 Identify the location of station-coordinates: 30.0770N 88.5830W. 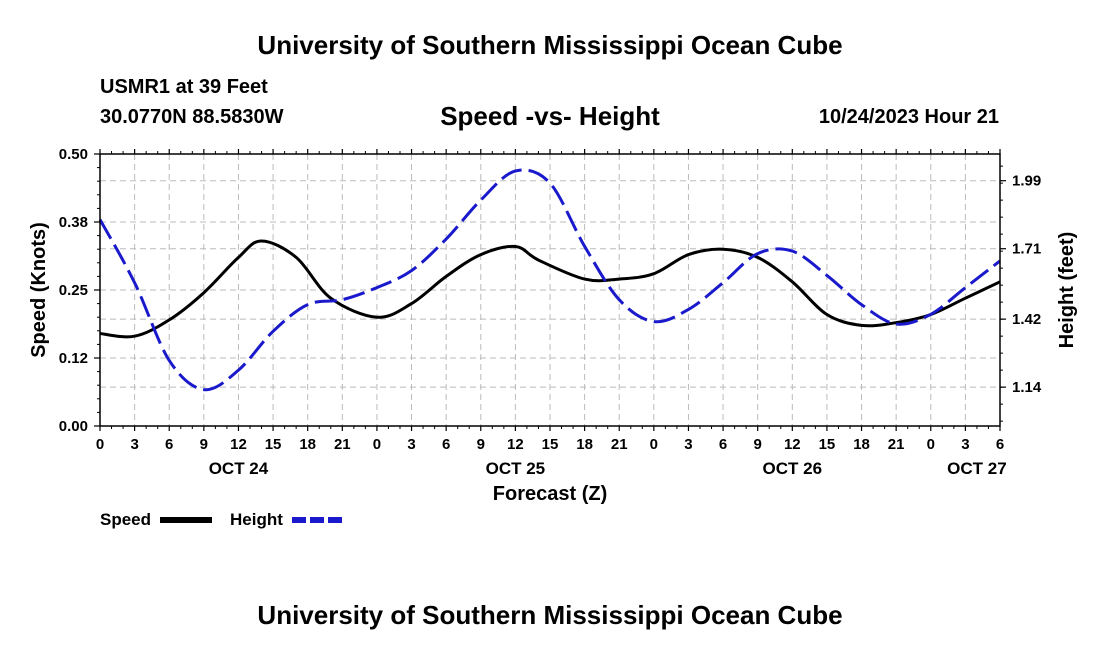
(192, 117).